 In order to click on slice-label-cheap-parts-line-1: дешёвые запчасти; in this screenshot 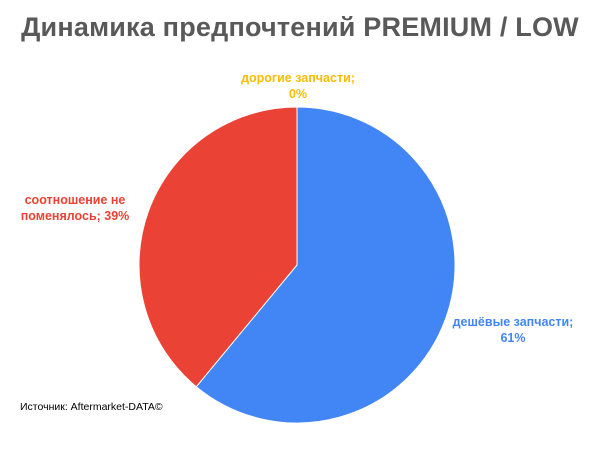, I will do `click(513, 322)`.